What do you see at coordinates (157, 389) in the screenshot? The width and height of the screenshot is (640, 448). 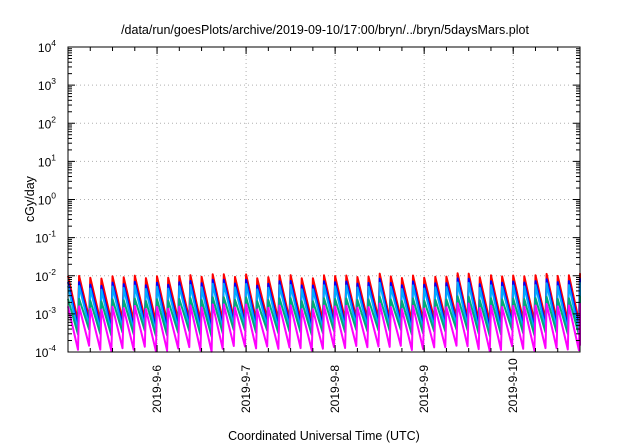 I see `x-tick-label: 2019-9-6` at bounding box center [157, 389].